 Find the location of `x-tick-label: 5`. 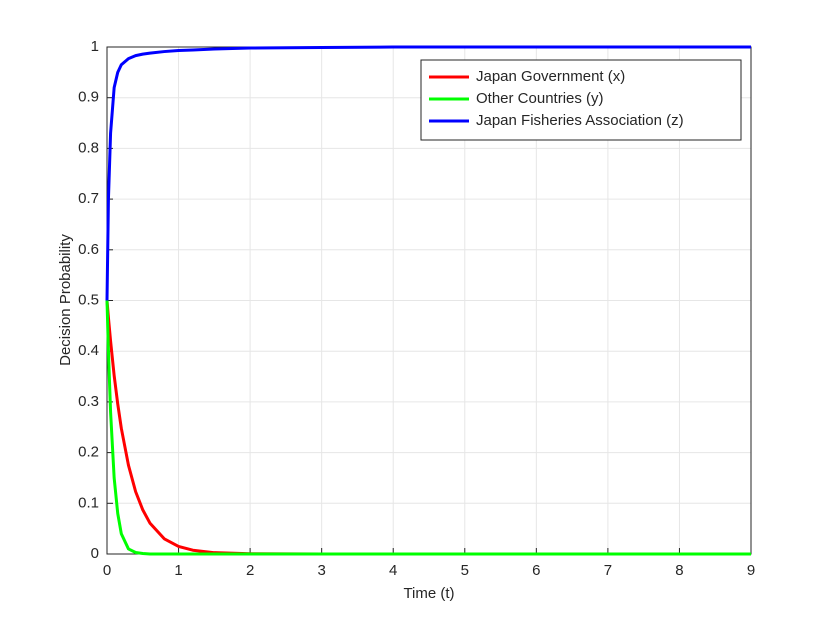

x-tick-label: 5 is located at coordinates (465, 570).